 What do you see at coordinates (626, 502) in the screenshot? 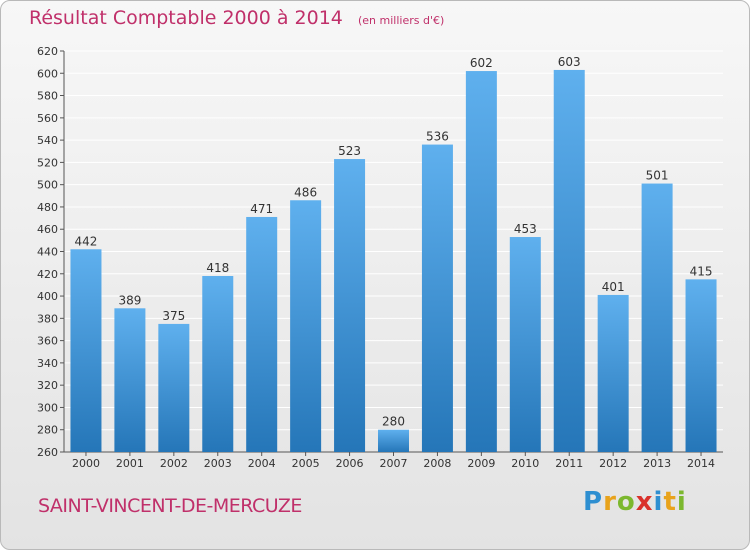
I see `logo-letter: o` at bounding box center [626, 502].